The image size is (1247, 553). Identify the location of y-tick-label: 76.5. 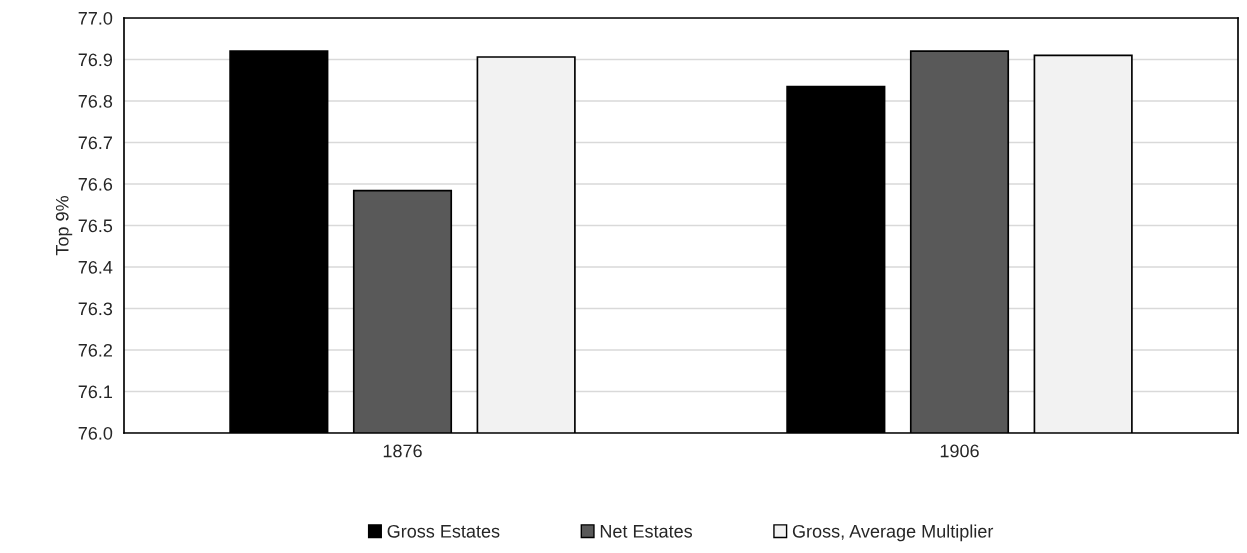
(95, 226).